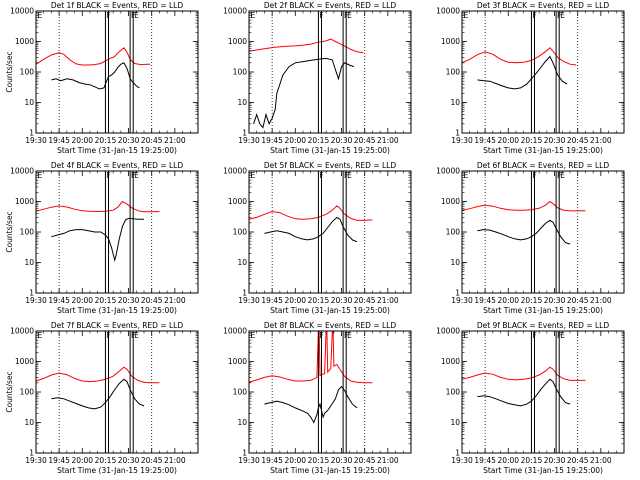 This screenshot has width=640, height=480. What do you see at coordinates (543, 325) in the screenshot?
I see `chart-title: Det 9f BLACK = Events, RED = LLD` at bounding box center [543, 325].